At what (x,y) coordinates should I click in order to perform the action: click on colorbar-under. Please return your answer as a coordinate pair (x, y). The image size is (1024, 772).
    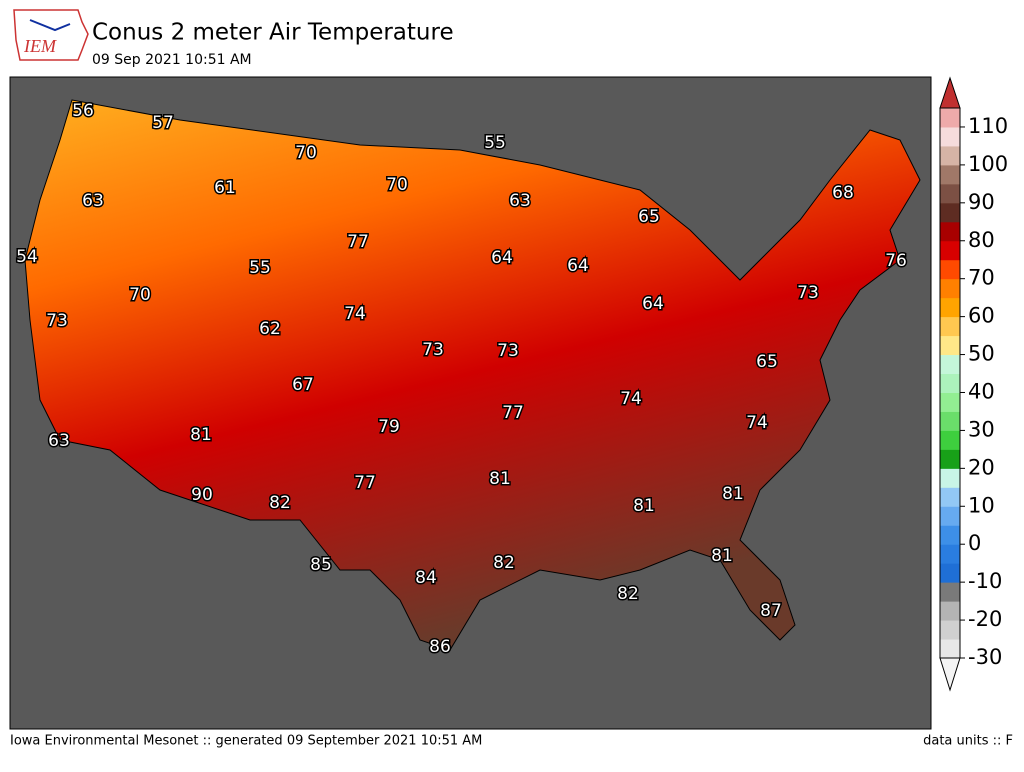
    Looking at the image, I should click on (950, 674).